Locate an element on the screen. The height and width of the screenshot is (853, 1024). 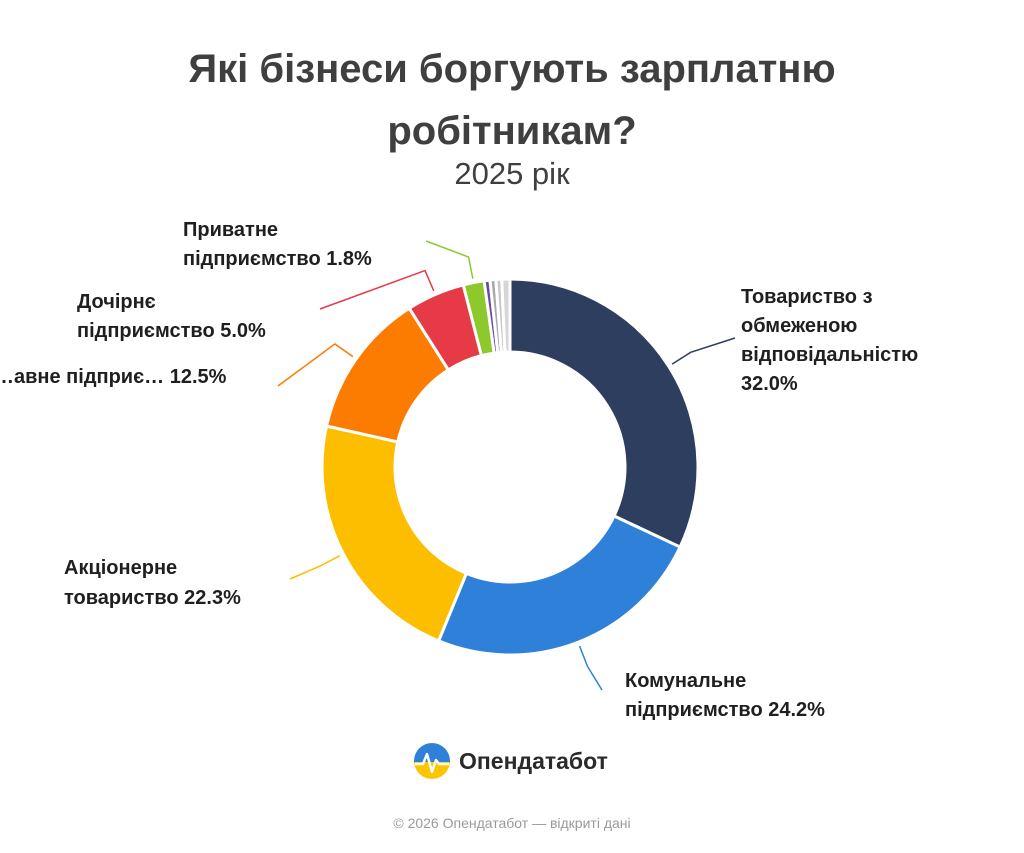
label-tov-line-1: Товариство з is located at coordinates (807, 297).